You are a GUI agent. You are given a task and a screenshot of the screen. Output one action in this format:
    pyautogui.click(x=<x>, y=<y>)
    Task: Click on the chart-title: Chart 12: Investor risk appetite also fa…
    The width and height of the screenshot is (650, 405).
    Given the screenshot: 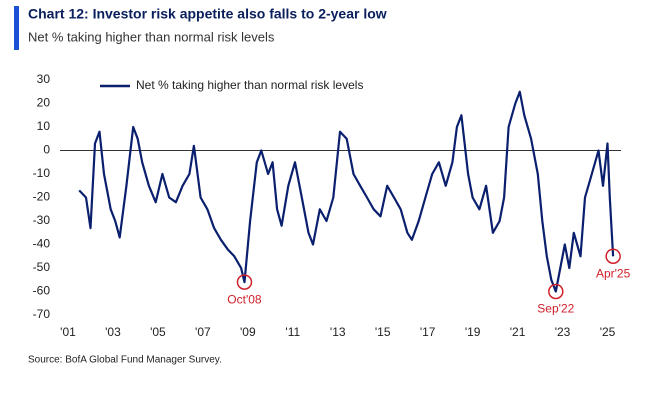 What is the action you would take?
    pyautogui.click(x=207, y=14)
    